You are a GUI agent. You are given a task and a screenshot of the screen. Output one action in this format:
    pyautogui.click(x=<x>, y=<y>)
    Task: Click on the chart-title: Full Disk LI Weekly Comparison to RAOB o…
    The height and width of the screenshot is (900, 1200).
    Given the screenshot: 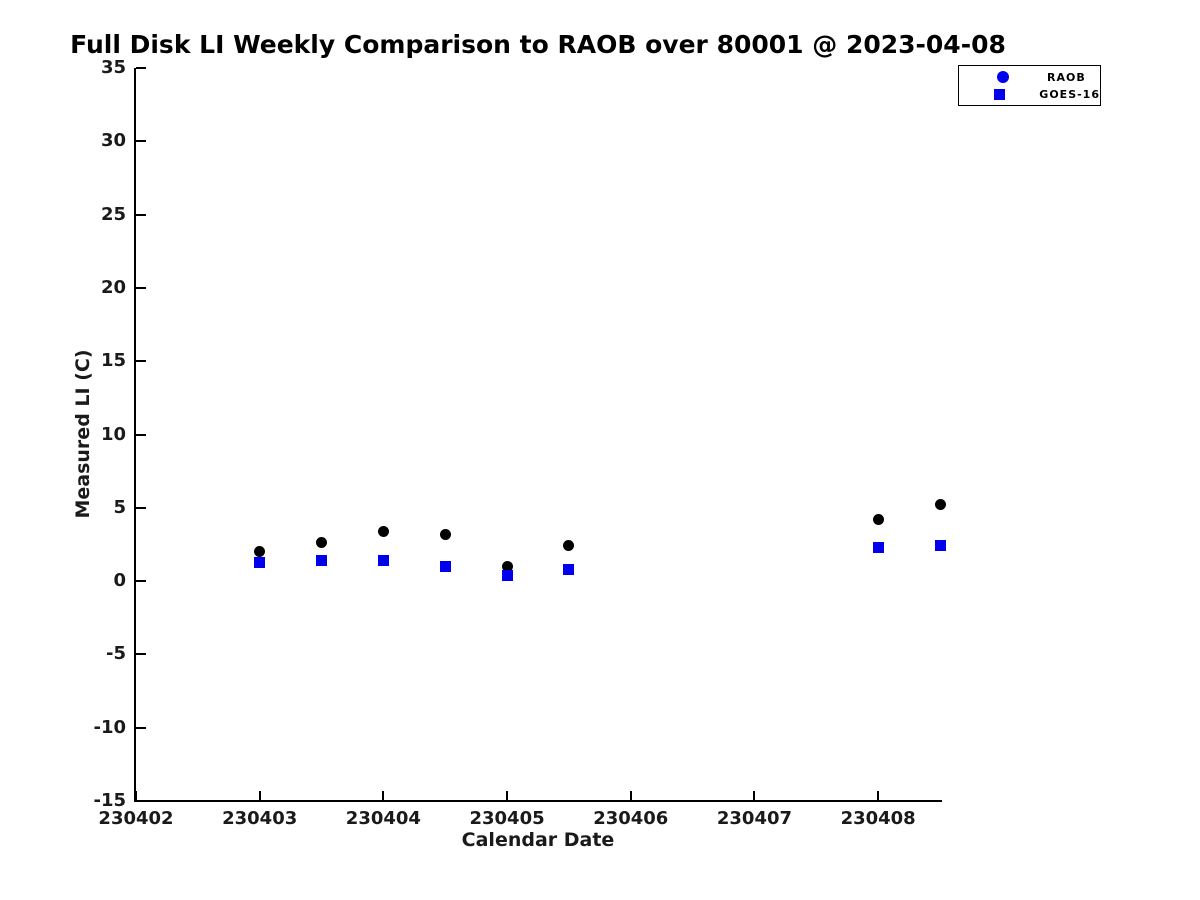 What is the action you would take?
    pyautogui.click(x=538, y=44)
    